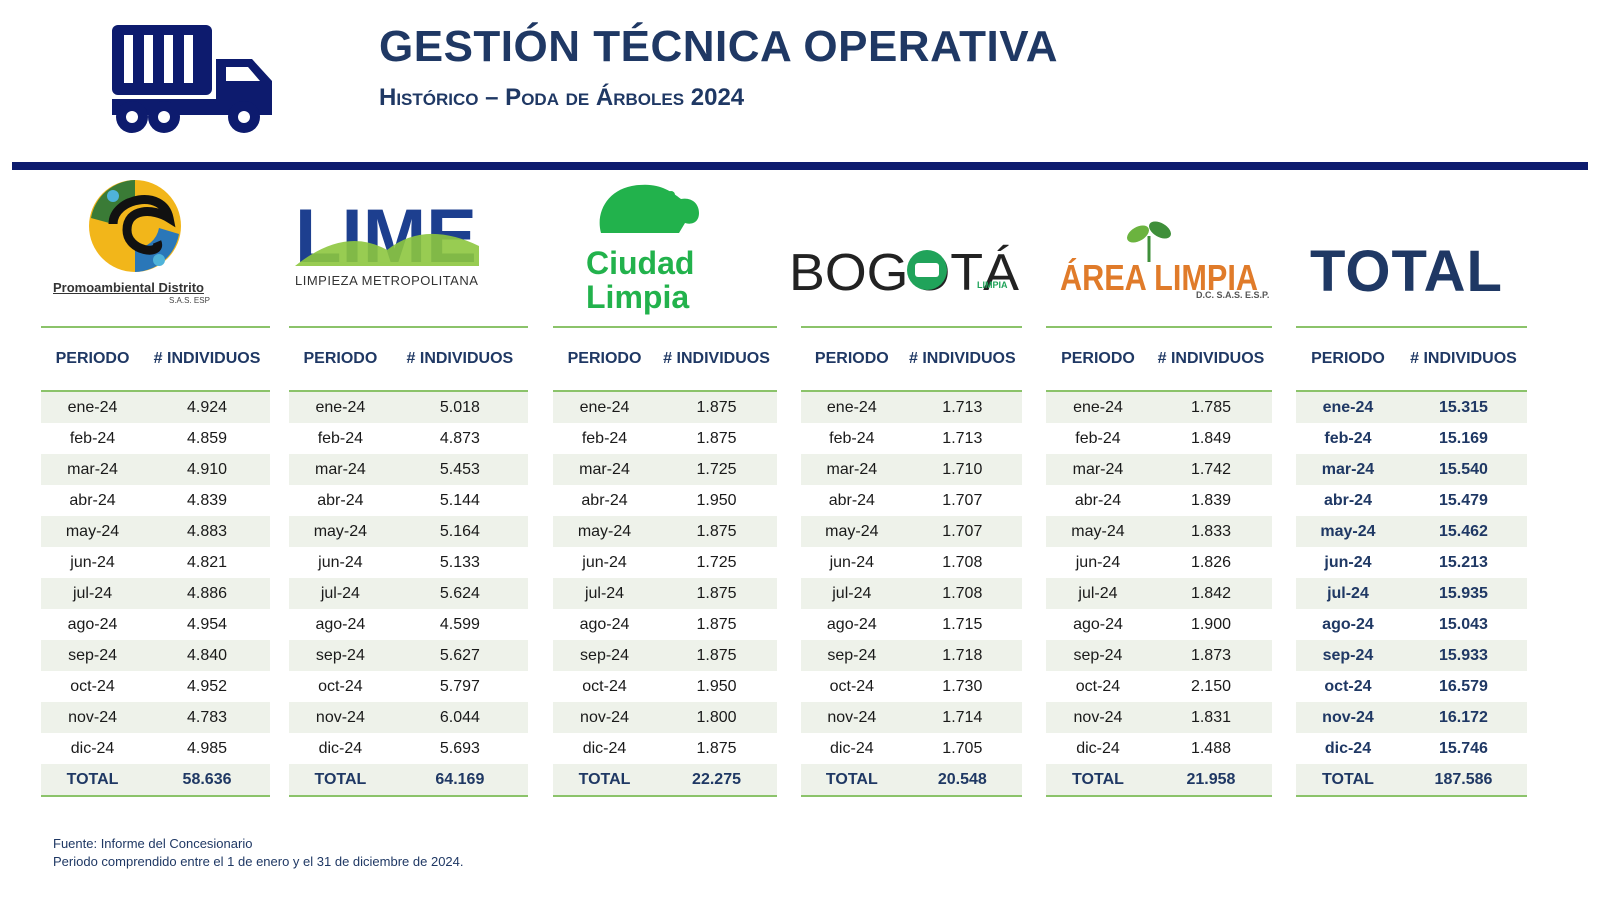 The image size is (1600, 900). What do you see at coordinates (1210, 593) in the screenshot?
I see `count-cell: 1.842` at bounding box center [1210, 593].